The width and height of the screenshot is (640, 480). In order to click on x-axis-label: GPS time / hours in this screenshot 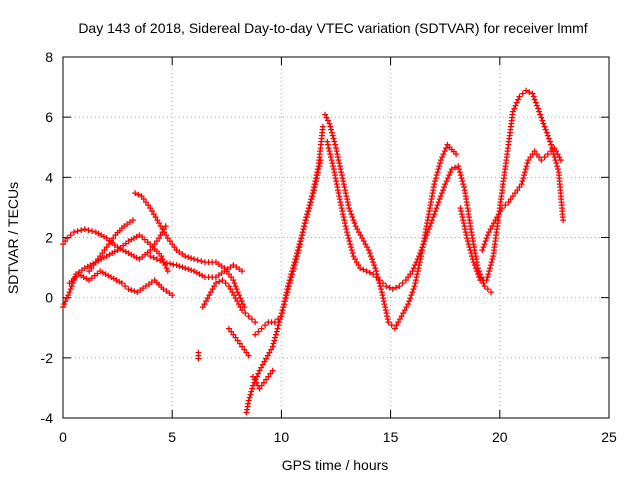, I will do `click(335, 465)`.